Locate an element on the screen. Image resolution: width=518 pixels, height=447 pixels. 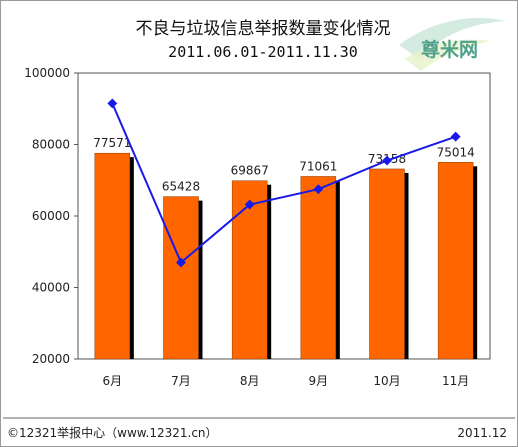
y-tick-label: 100000 is located at coordinates (47, 73).